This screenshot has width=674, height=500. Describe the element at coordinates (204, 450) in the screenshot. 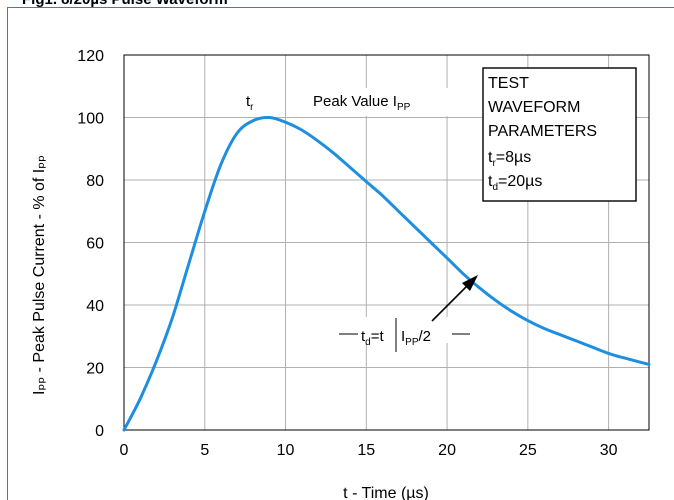

I see `x-tick-label: 5` at that location.